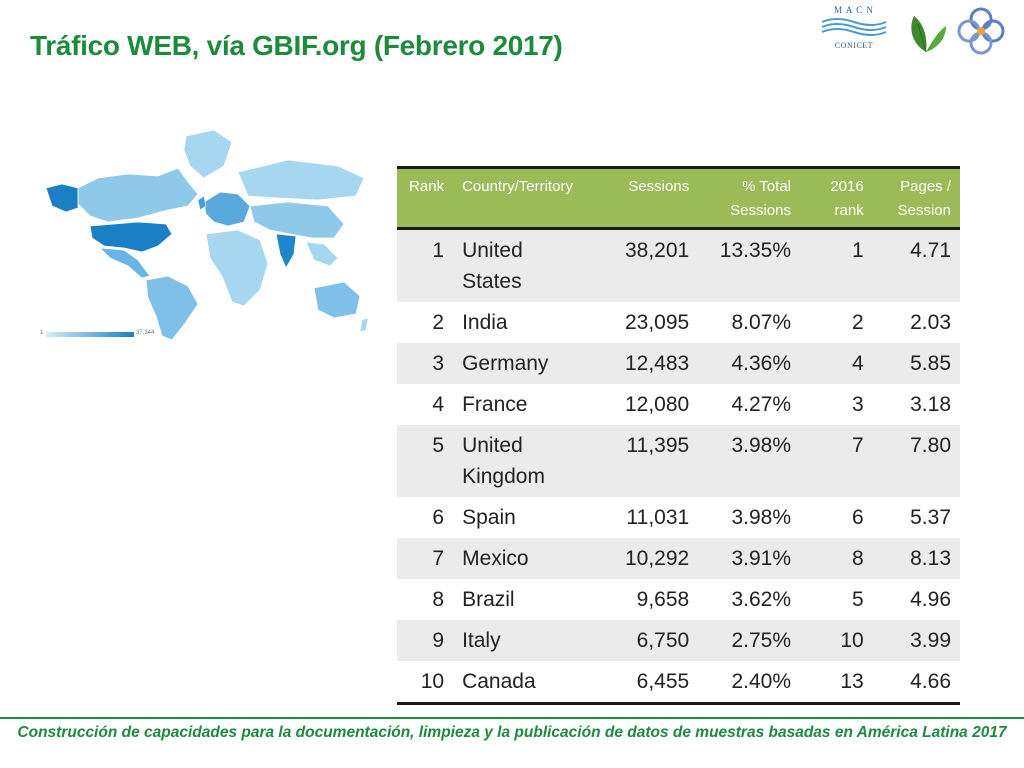 Image resolution: width=1024 pixels, height=768 pixels. What do you see at coordinates (286, 251) in the screenshot?
I see `india-shape` at bounding box center [286, 251].